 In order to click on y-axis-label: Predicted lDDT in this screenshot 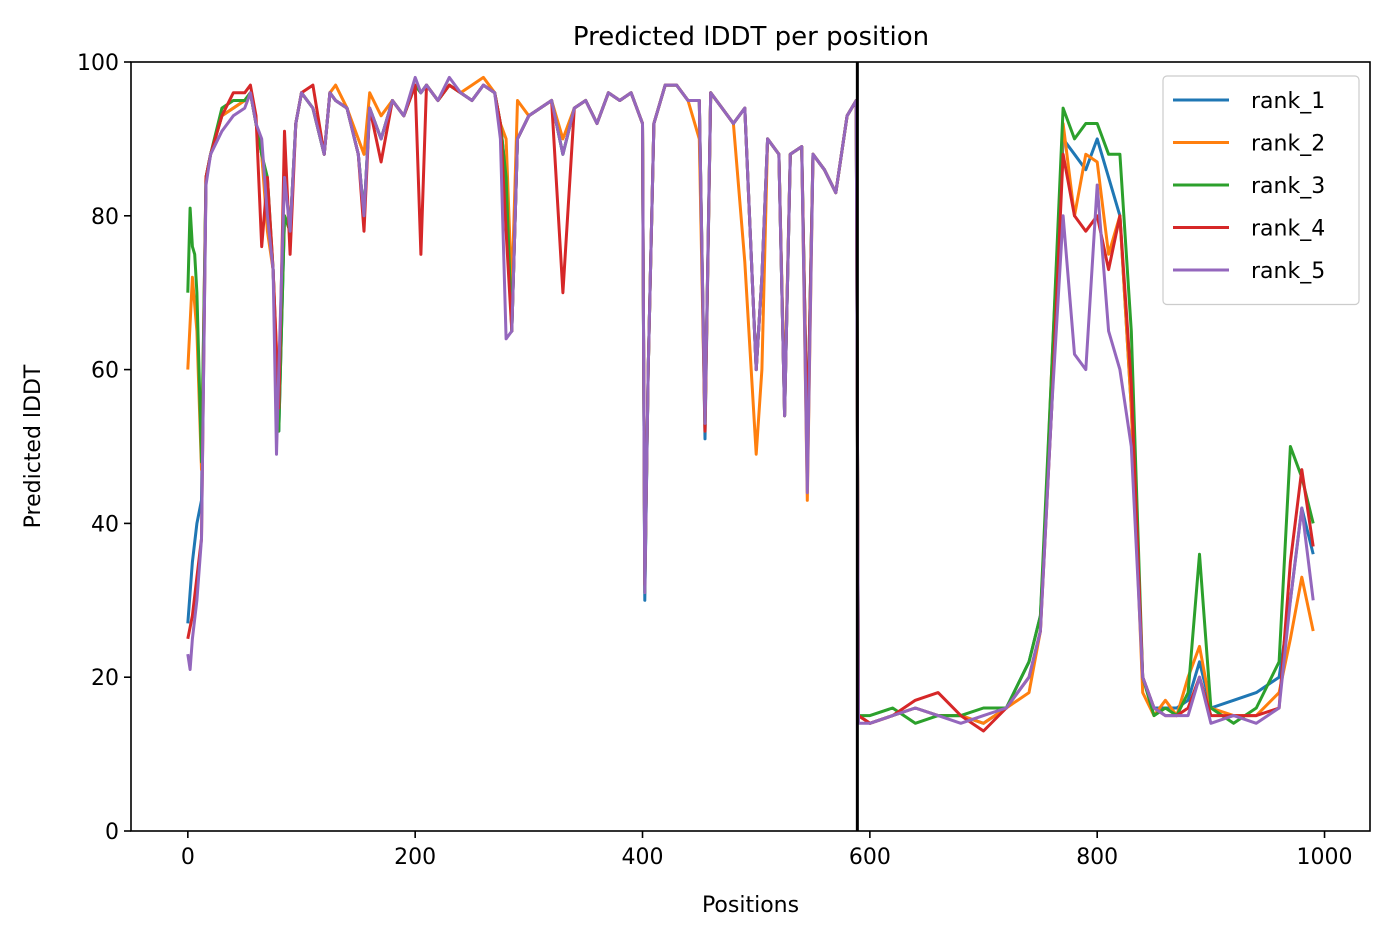, I will do `click(33, 446)`.